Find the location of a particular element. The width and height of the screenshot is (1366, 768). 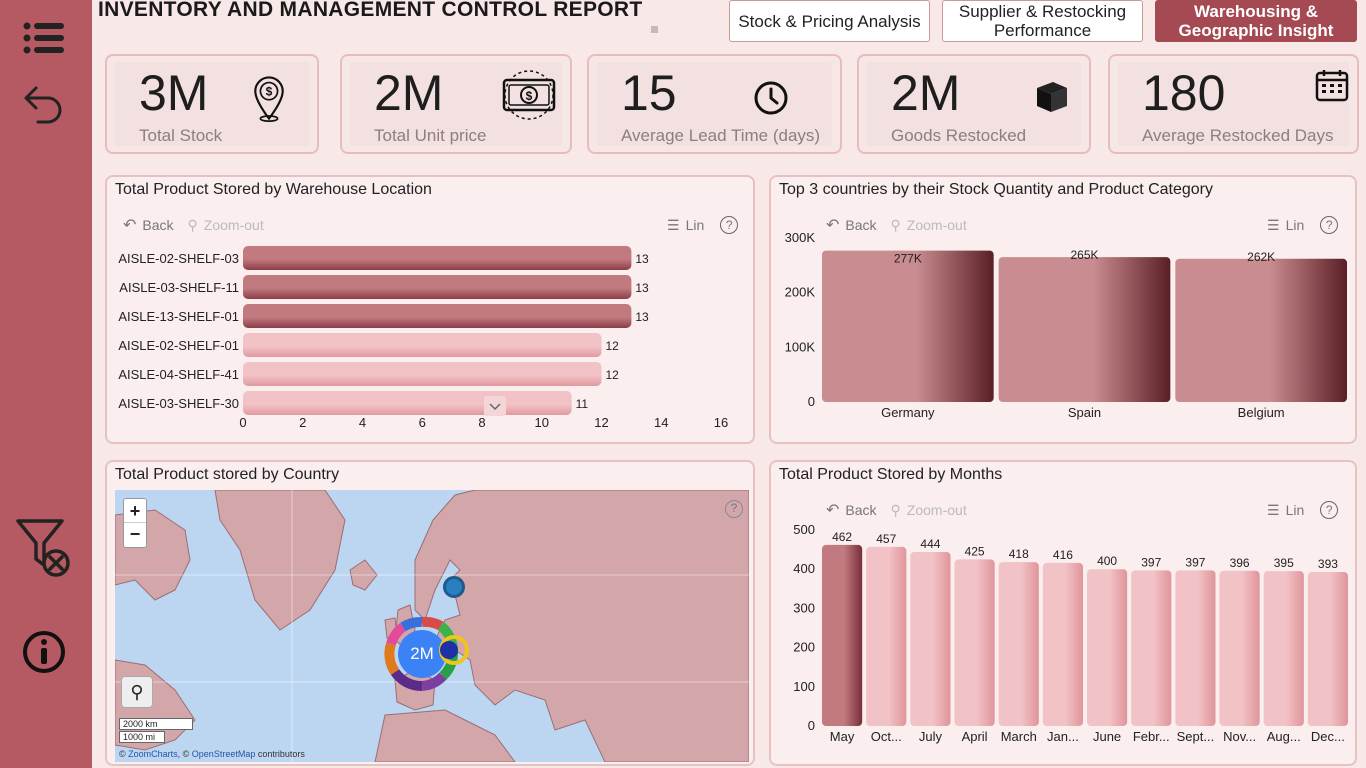

y-tick-label: 0 is located at coordinates (811, 401).